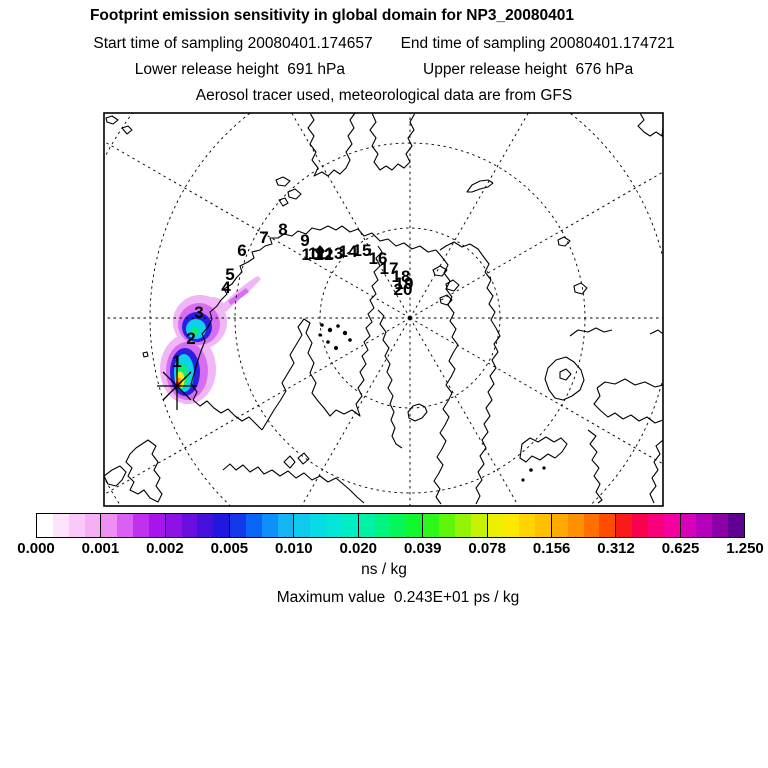 The image size is (768, 768). What do you see at coordinates (656, 471) in the screenshot?
I see `coast-right-edge` at bounding box center [656, 471].